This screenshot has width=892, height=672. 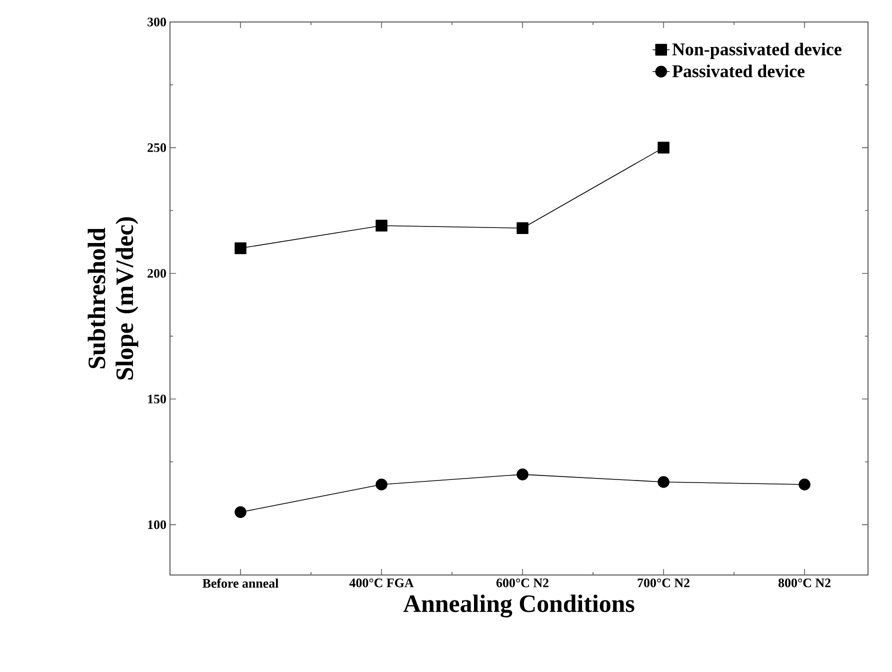 What do you see at coordinates (757, 51) in the screenshot?
I see `legend-label: Non-passivated device` at bounding box center [757, 51].